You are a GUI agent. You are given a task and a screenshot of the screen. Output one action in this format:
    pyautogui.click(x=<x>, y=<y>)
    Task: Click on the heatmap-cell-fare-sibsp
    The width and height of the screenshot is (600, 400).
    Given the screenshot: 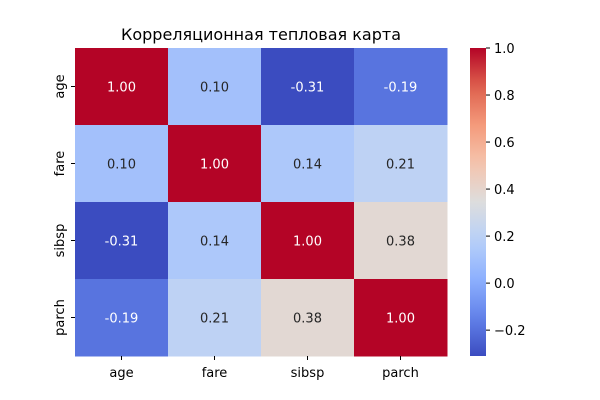 What is the action you would take?
    pyautogui.click(x=308, y=164)
    